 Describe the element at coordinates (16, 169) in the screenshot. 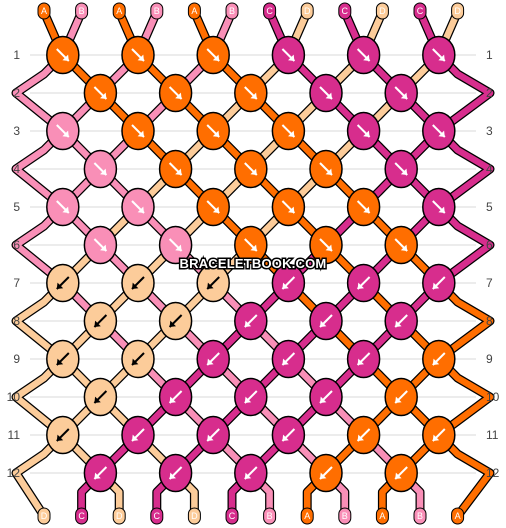

I see `row-label-left: 4` at that location.